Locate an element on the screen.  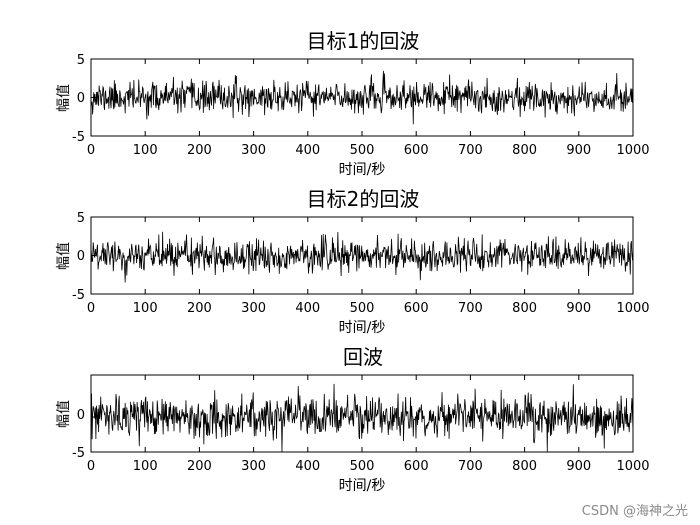
panel-3-xtick-label: 800 is located at coordinates (524, 466).